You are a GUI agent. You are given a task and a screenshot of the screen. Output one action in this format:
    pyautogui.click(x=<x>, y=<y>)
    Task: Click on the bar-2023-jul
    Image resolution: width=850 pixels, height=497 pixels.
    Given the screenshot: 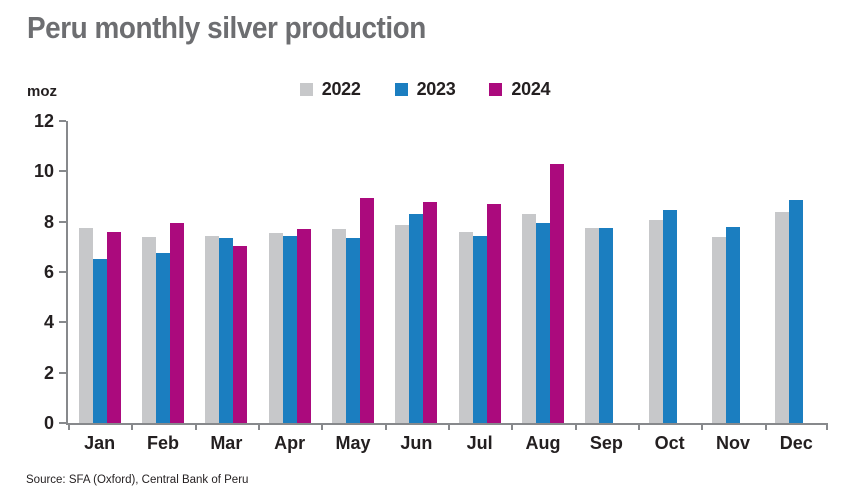 What is the action you would take?
    pyautogui.click(x=479, y=329)
    